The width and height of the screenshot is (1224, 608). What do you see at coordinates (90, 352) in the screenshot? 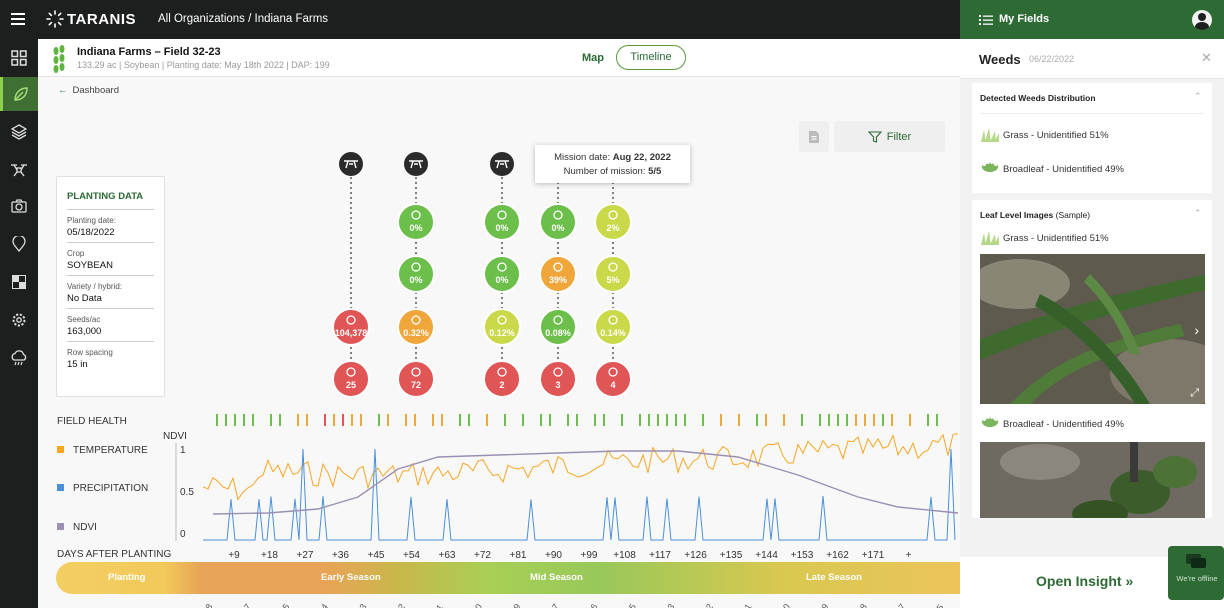
I see `planting-data-label: Row spacing` at bounding box center [90, 352].